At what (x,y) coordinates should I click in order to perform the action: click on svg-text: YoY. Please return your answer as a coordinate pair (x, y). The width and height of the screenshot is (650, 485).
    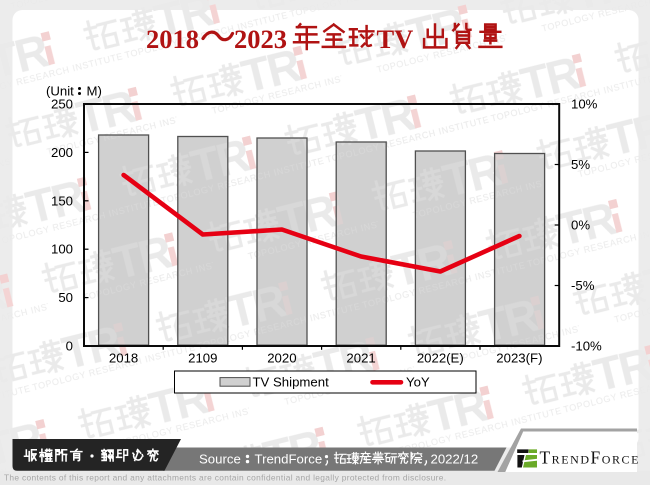
    Looking at the image, I should click on (418, 382).